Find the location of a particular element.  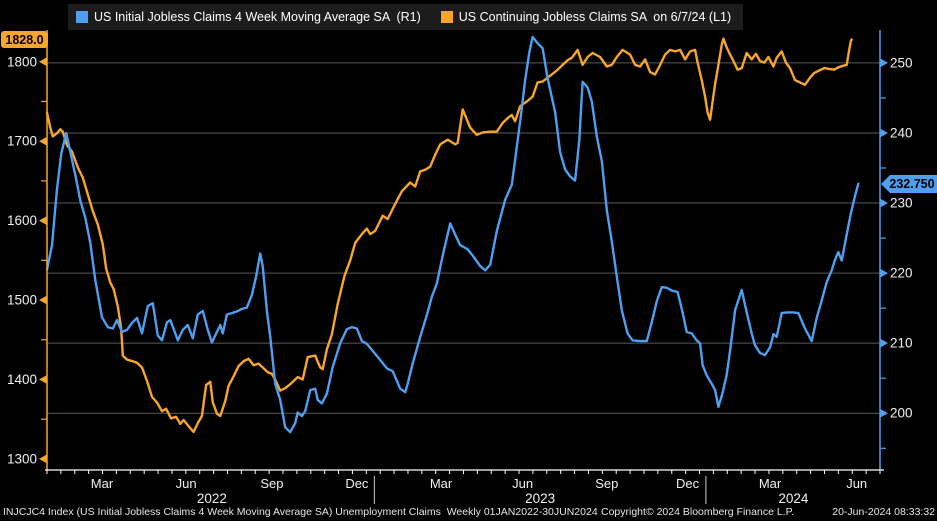

left-axis-tick-label: 1400 is located at coordinates (22, 379).